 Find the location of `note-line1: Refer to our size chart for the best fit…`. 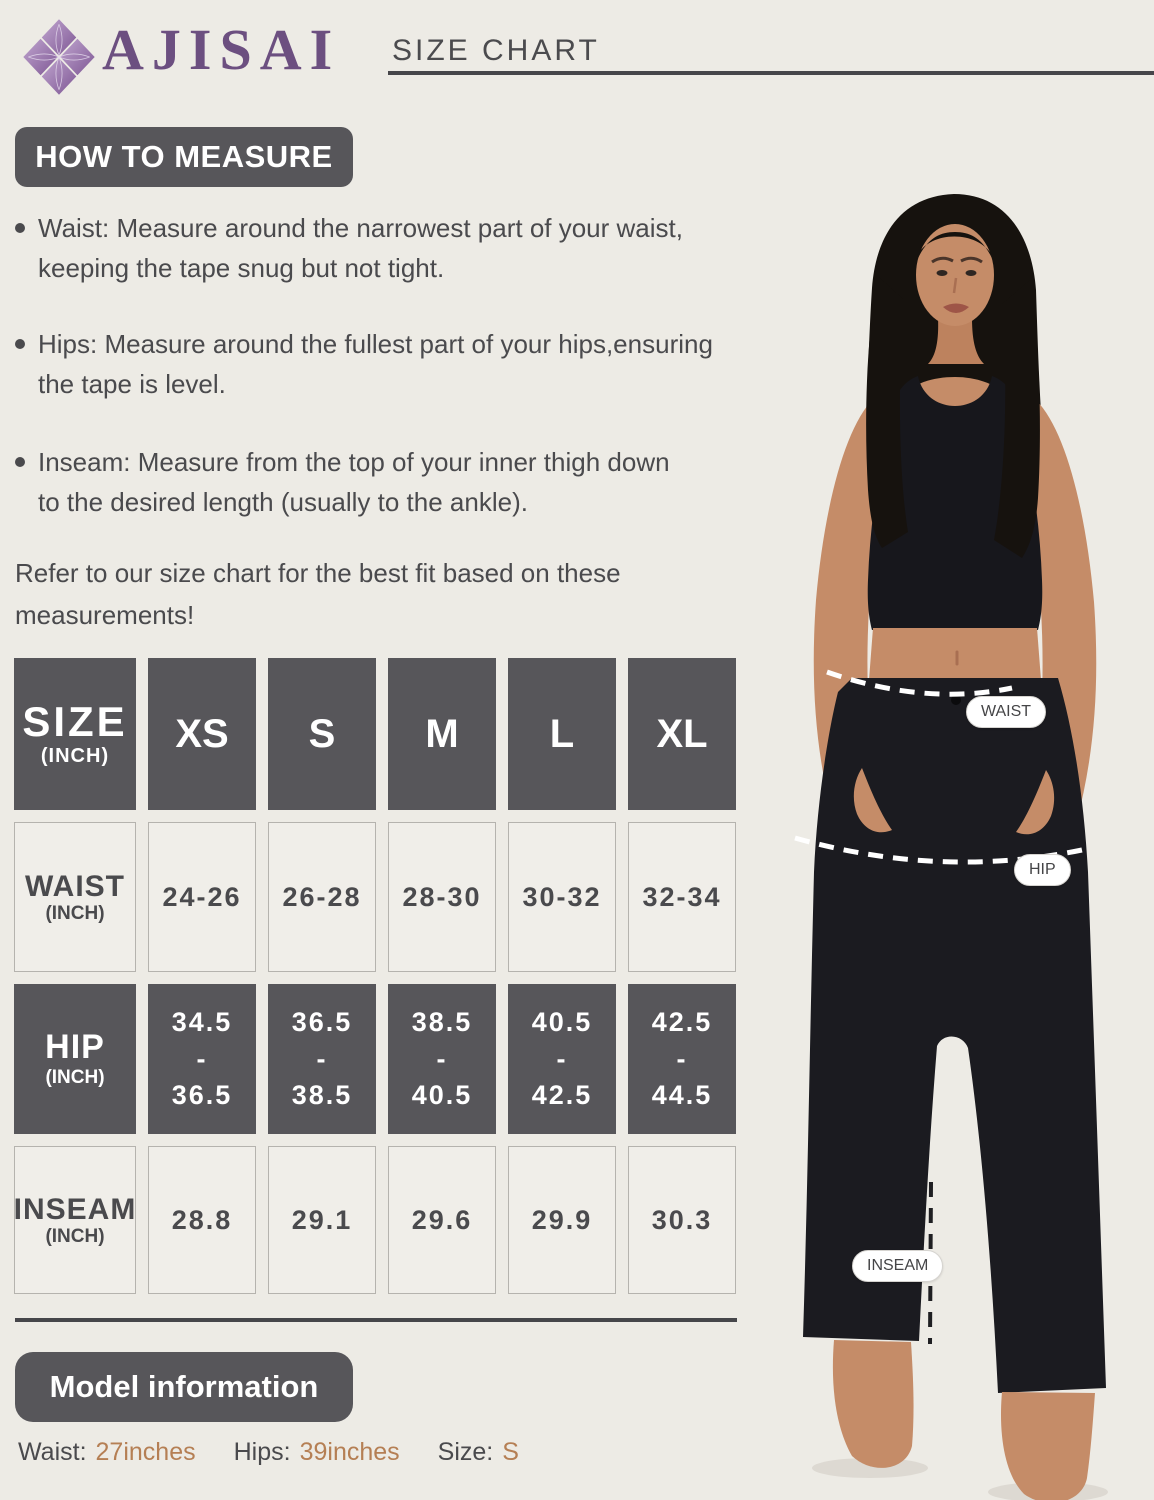

note-line1: Refer to our size chart for the best fit… is located at coordinates (318, 573).